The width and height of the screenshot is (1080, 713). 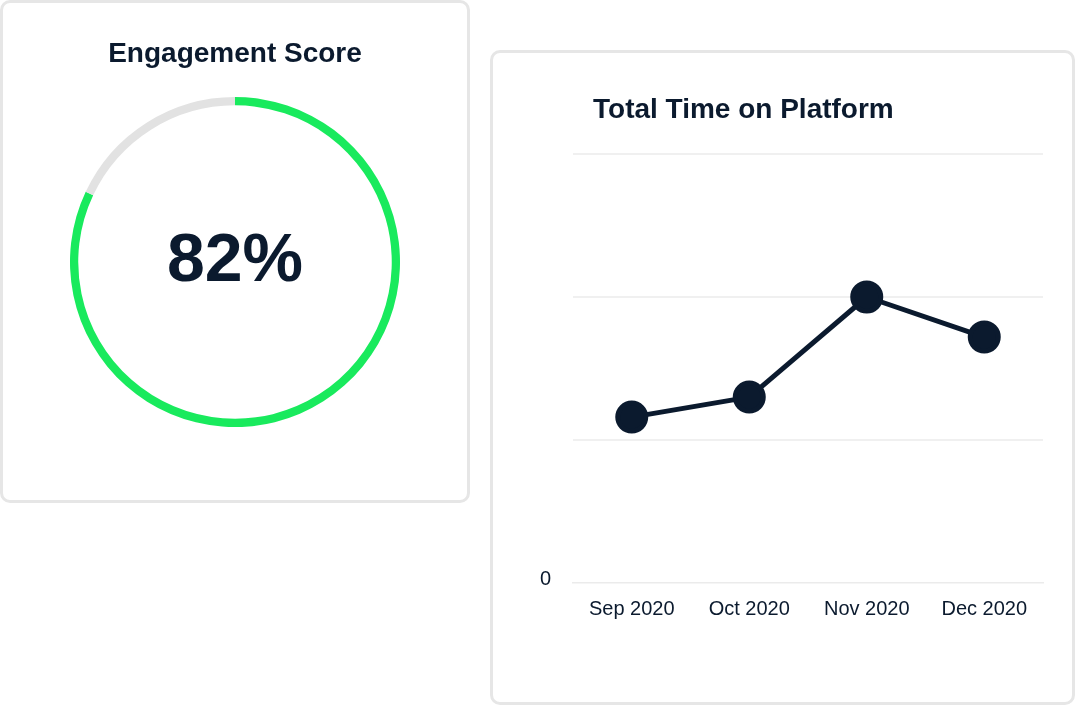 I want to click on x-tick-label: Sep 2020, so click(x=631, y=607).